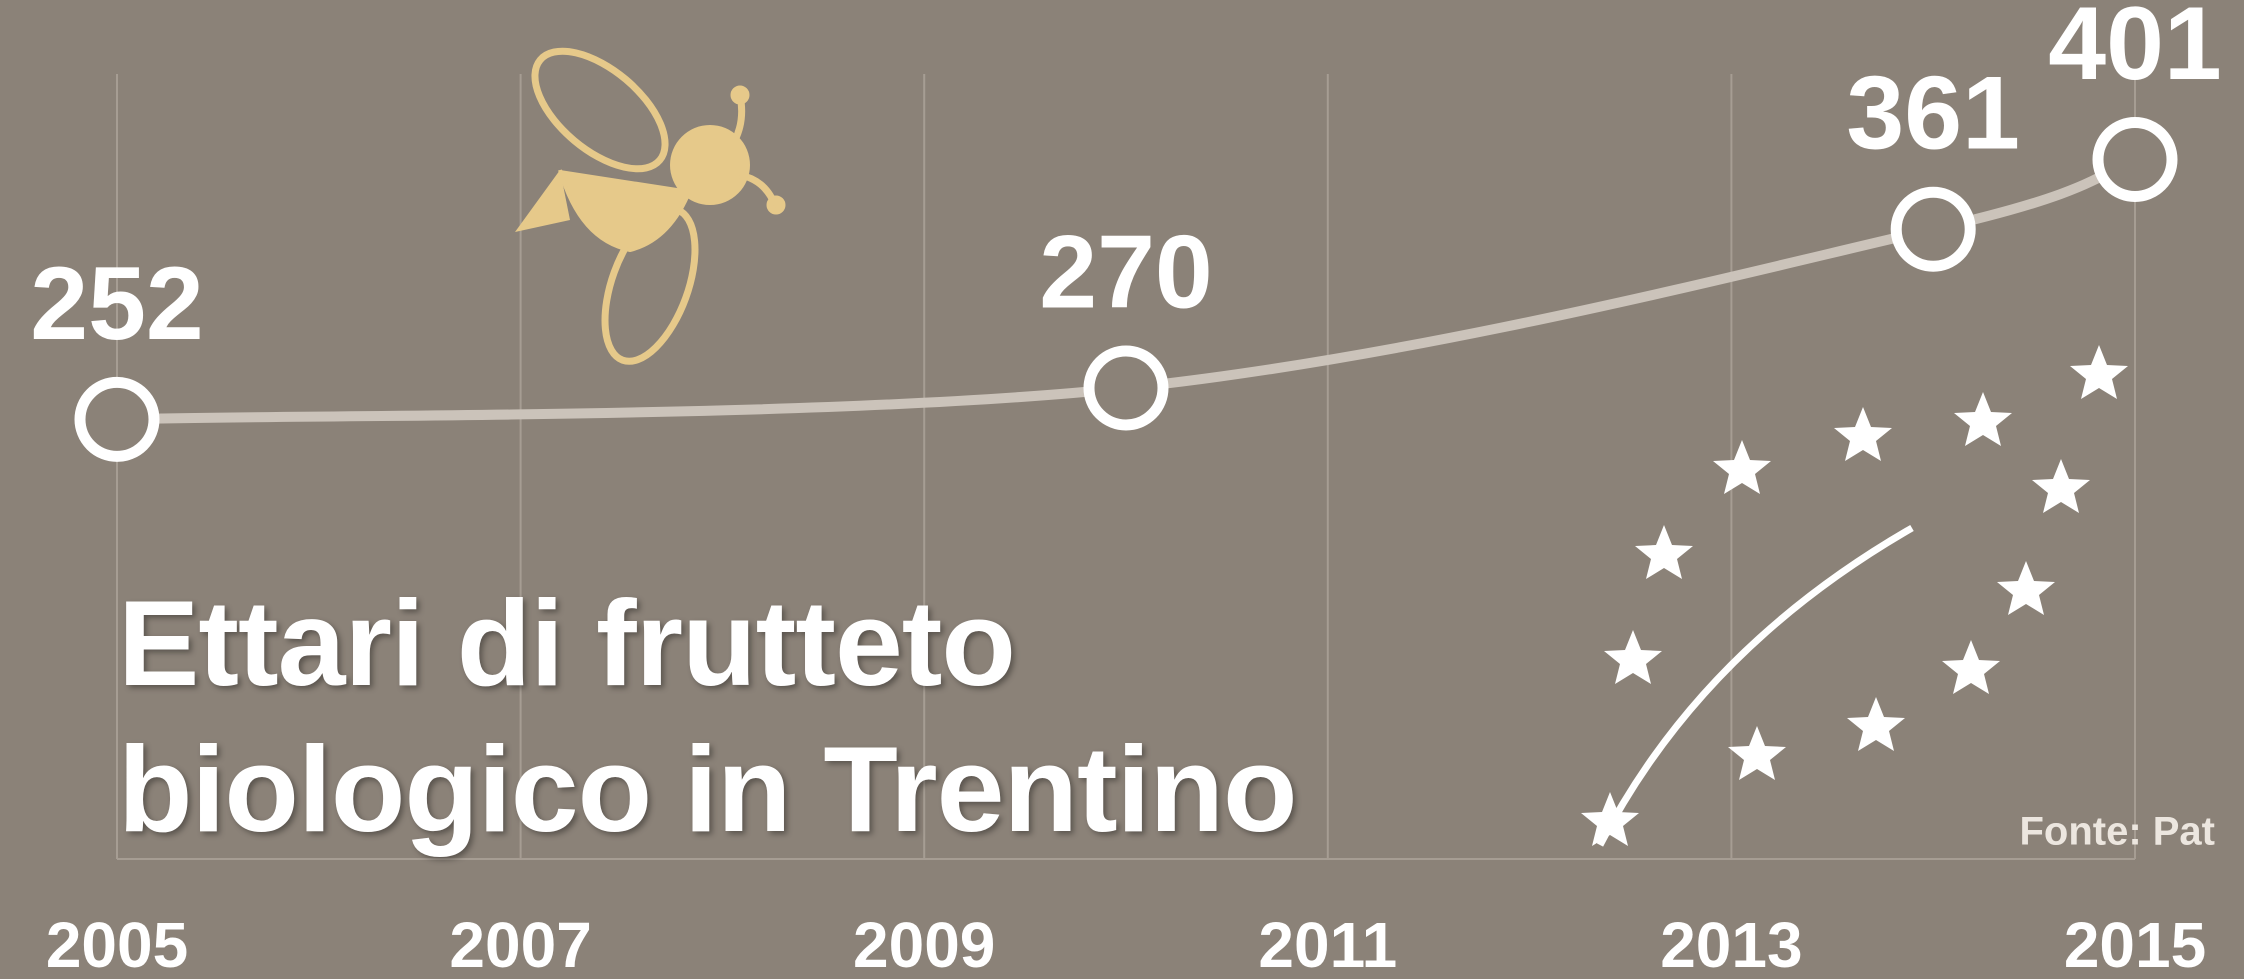  I want to click on data-label: 361, so click(1933, 114).